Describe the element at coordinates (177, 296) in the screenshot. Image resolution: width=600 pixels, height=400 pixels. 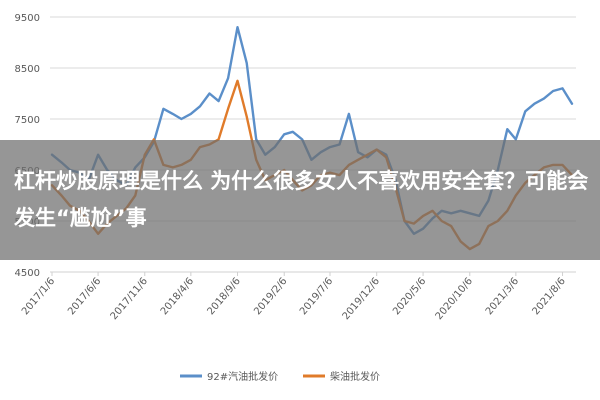
I see `x-tick-label: 2018/4/6` at that location.